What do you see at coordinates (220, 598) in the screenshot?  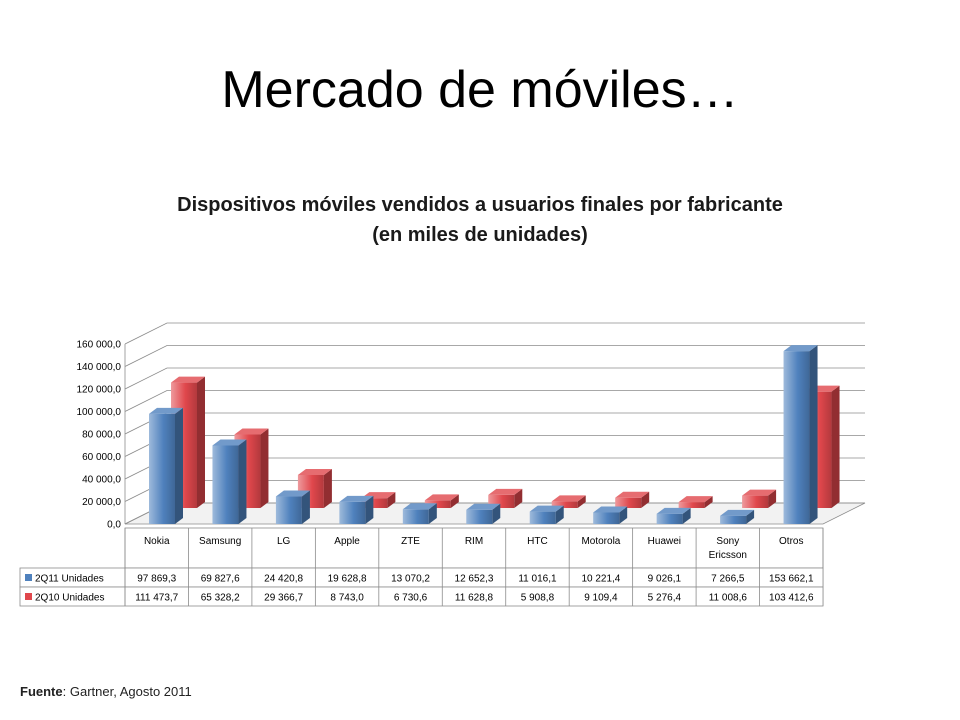 I see `data-label: 65 328,2` at bounding box center [220, 598].